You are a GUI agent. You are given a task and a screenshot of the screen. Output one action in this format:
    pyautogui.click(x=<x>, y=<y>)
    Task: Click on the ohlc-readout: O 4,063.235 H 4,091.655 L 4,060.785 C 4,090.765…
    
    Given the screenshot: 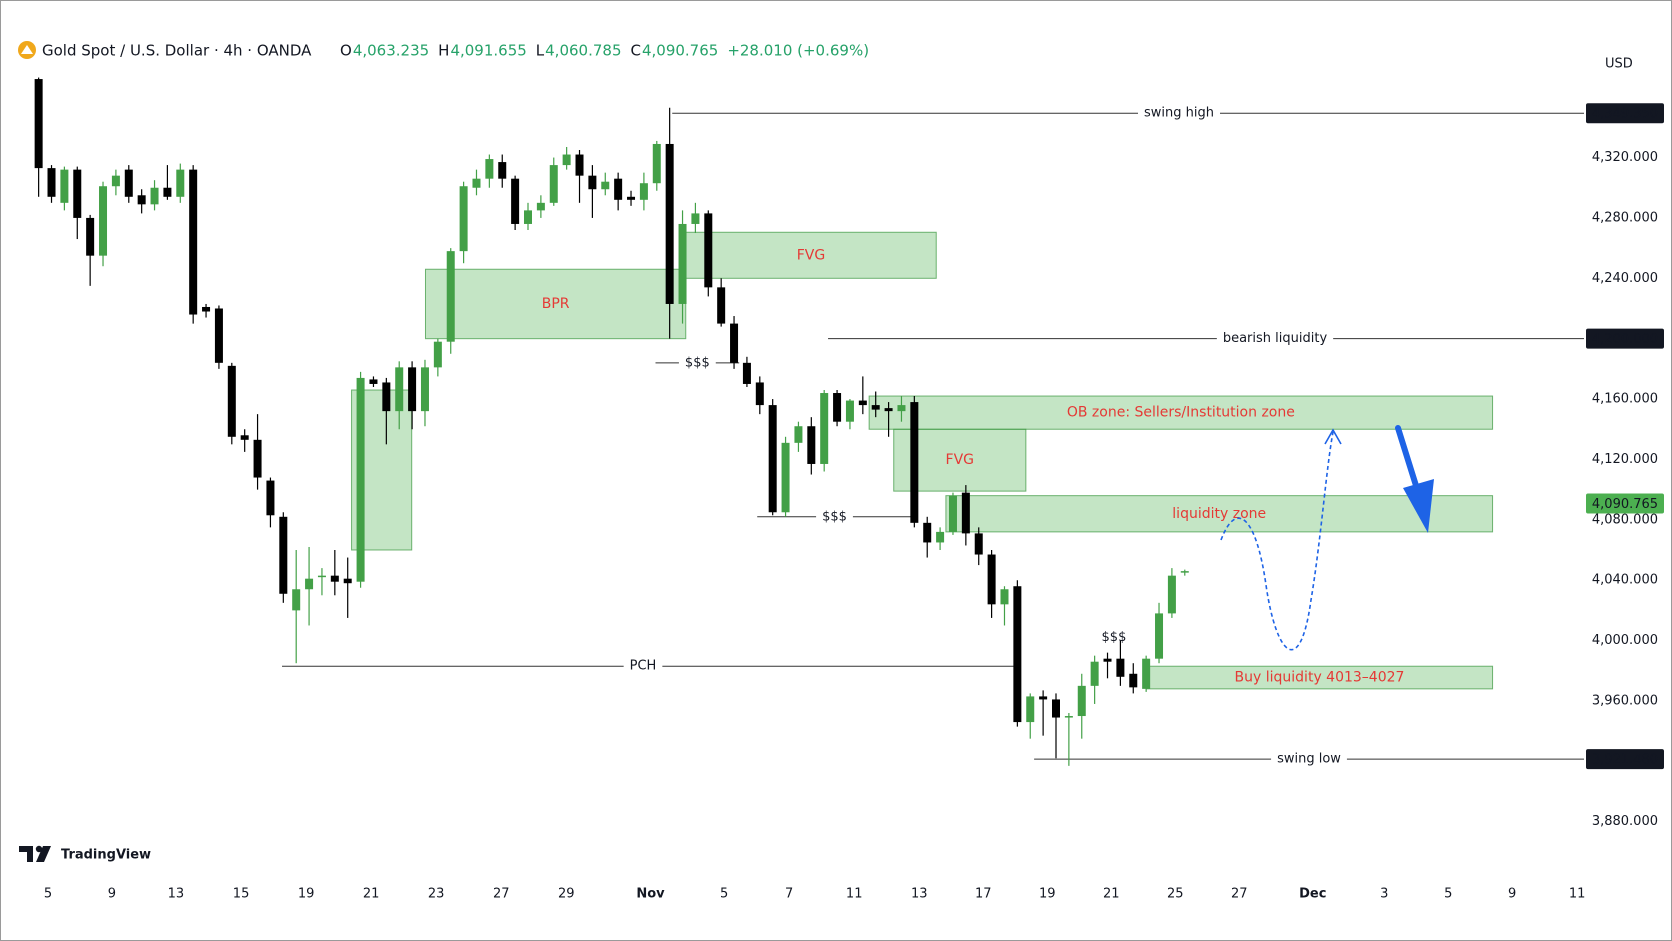 What is the action you would take?
    pyautogui.click(x=604, y=51)
    